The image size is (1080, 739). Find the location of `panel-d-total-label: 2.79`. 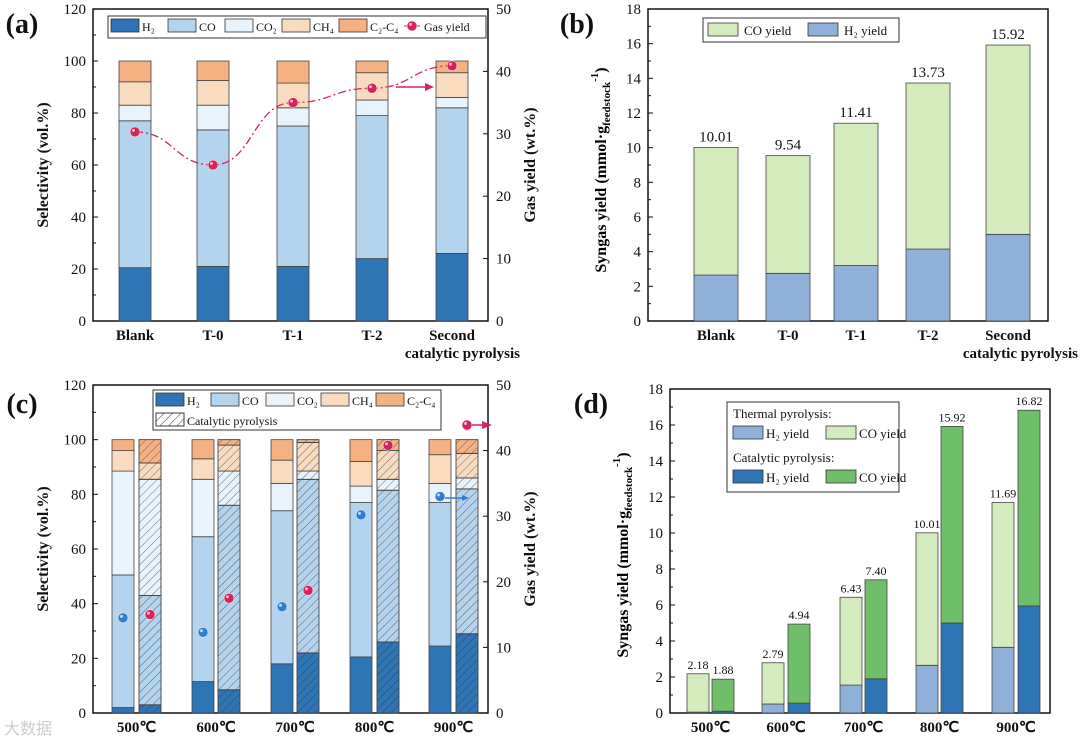

panel-d-total-label: 2.79 is located at coordinates (773, 654).